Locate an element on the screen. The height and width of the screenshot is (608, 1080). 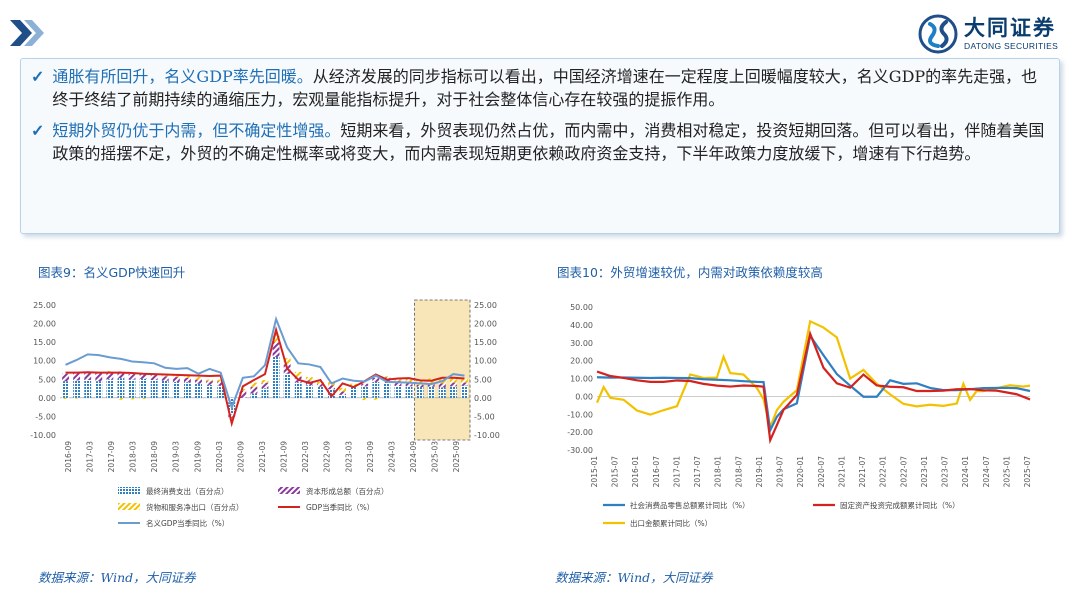
y-tick-label: -20.00 is located at coordinates (580, 432).